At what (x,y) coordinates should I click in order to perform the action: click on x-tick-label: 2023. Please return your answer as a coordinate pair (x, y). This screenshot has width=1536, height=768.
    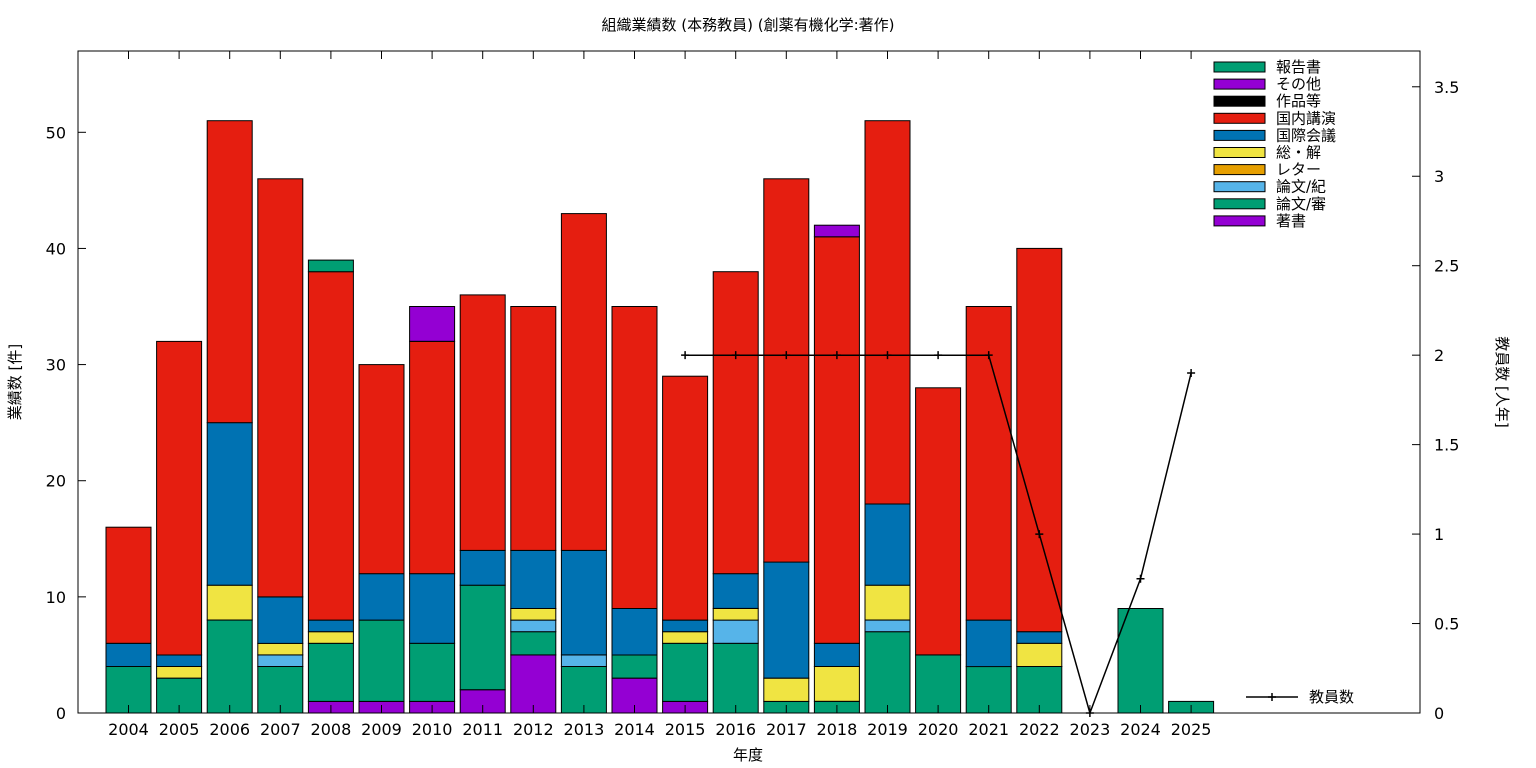
    Looking at the image, I should click on (1090, 729).